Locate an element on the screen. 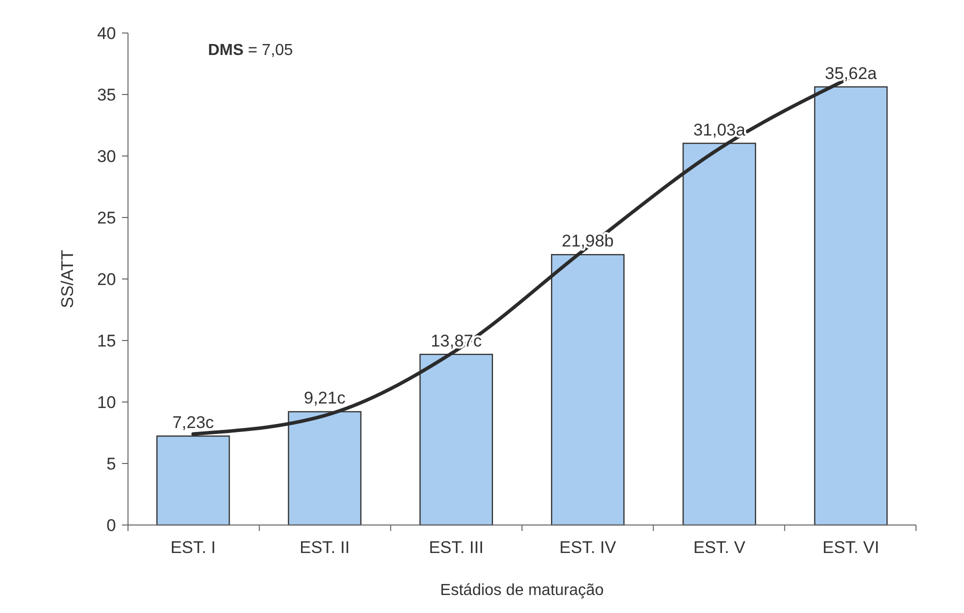 The height and width of the screenshot is (613, 964). x-axis-title: Estádios de maturação is located at coordinates (522, 590).